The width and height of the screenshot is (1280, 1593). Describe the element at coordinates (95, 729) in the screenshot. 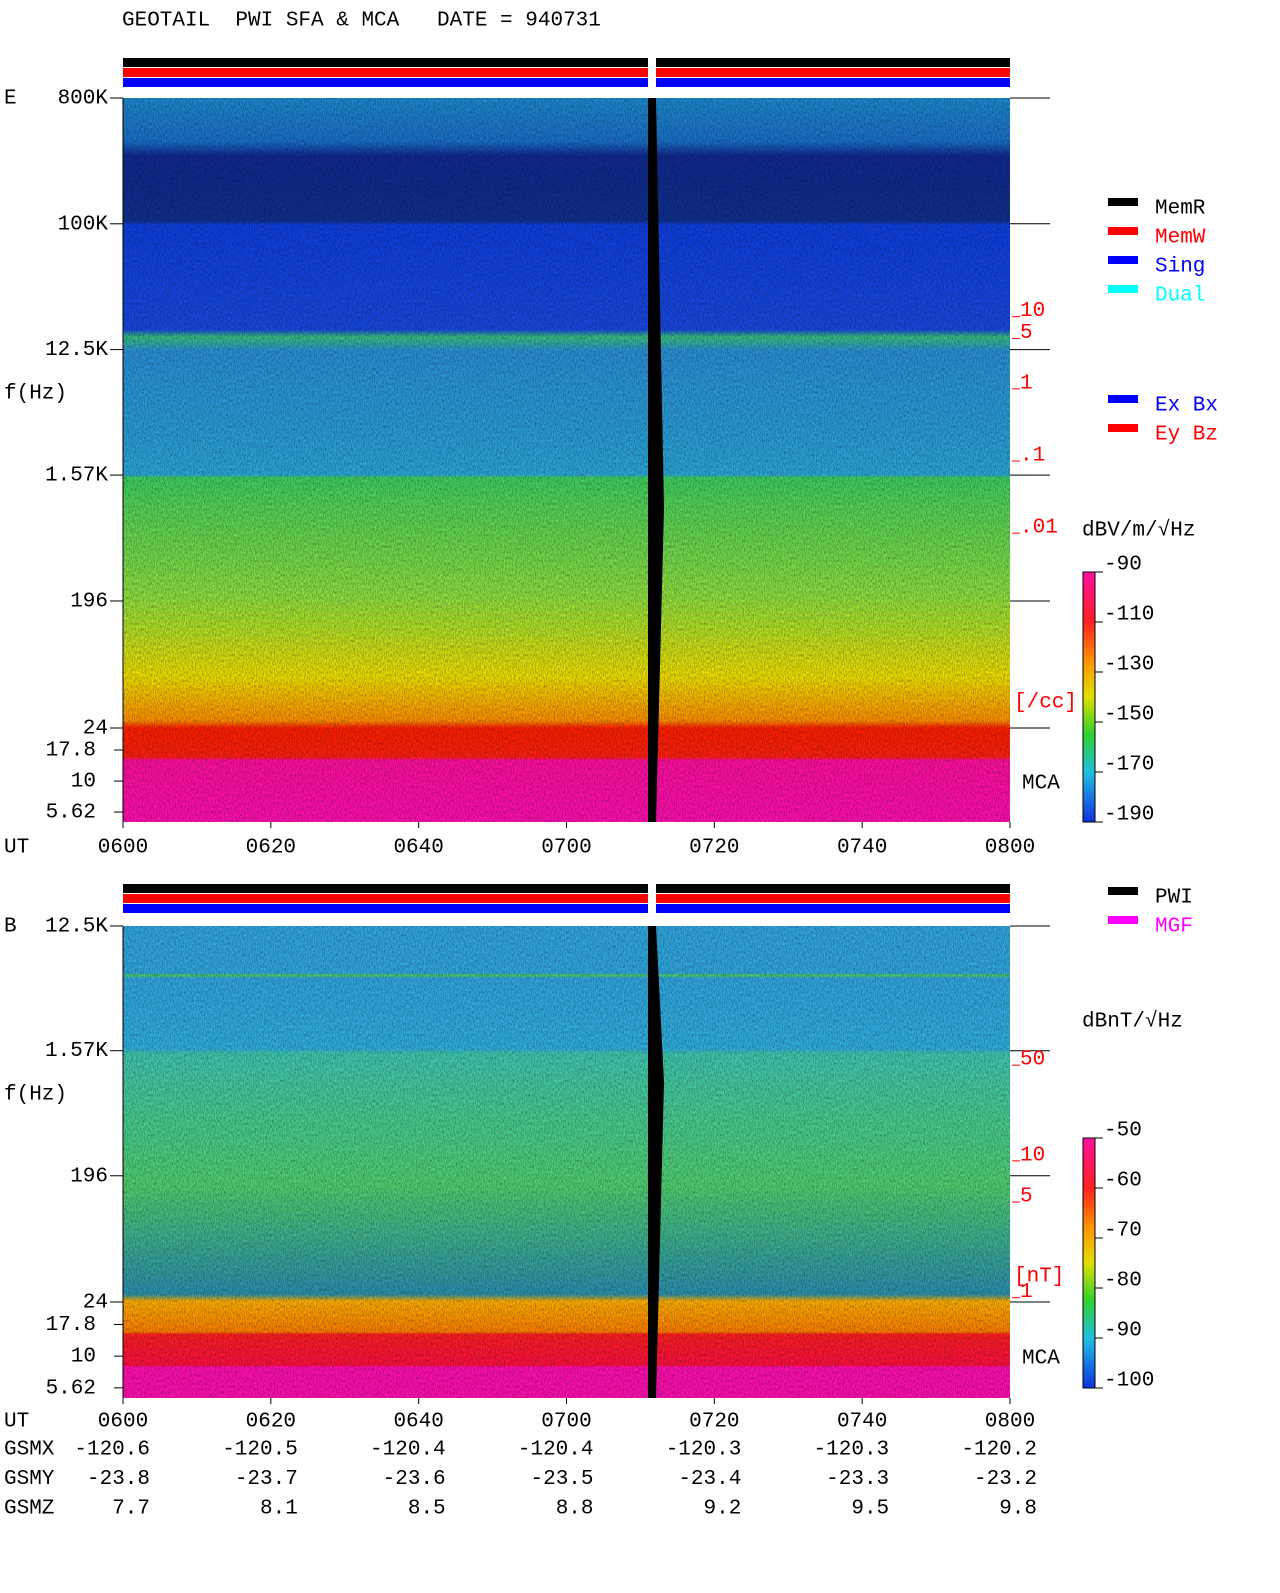

I see `y-tick-label: 24` at that location.